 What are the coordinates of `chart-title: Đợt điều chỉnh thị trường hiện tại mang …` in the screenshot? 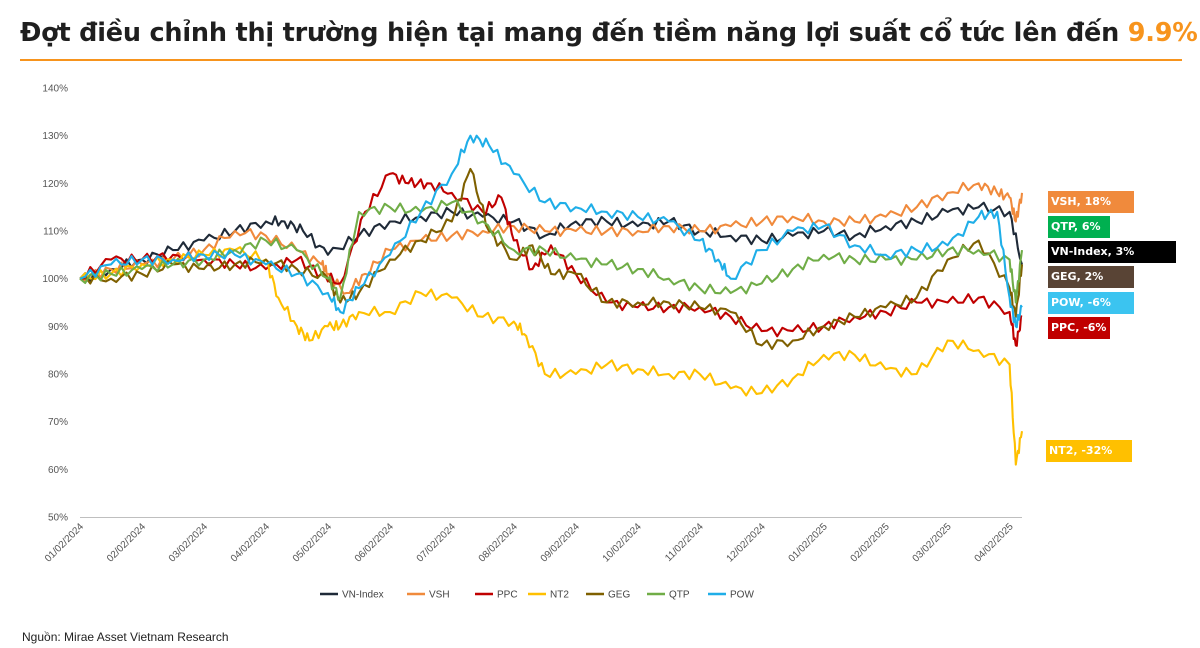 It's located at (609, 33).